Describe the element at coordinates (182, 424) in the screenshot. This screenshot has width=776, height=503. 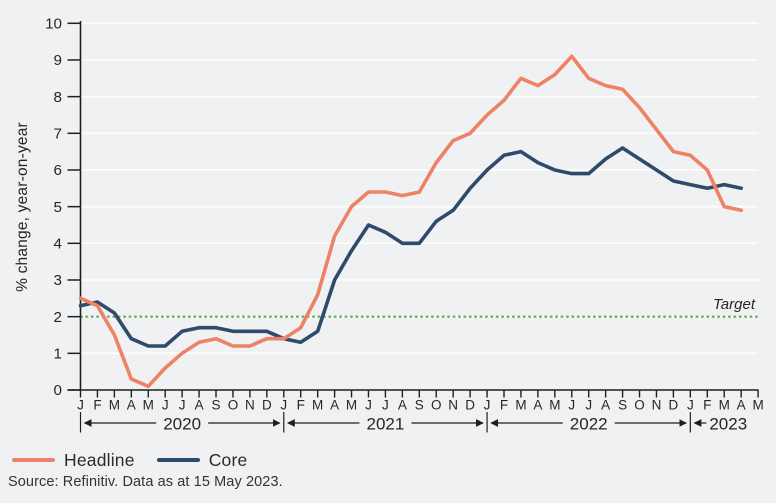
I see `year-label: 2020` at that location.